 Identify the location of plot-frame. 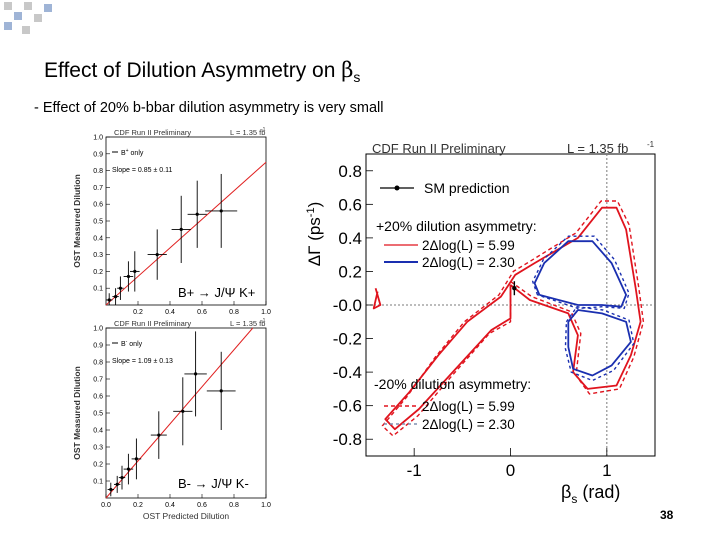
(186, 413).